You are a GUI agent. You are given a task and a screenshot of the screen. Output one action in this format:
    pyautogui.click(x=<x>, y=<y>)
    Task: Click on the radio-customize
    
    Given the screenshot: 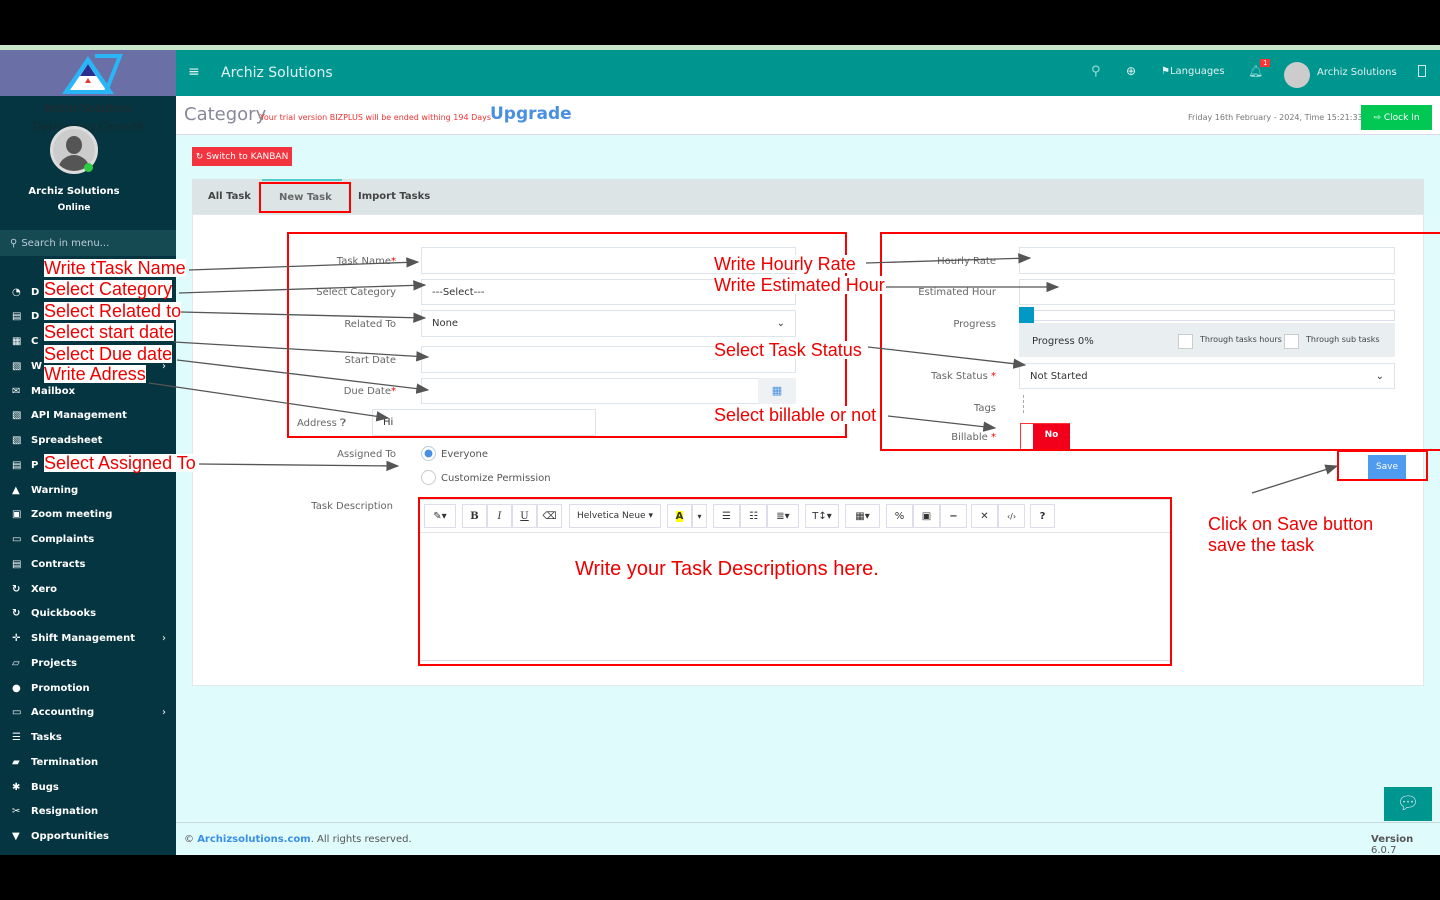 What is the action you would take?
    pyautogui.click(x=428, y=477)
    